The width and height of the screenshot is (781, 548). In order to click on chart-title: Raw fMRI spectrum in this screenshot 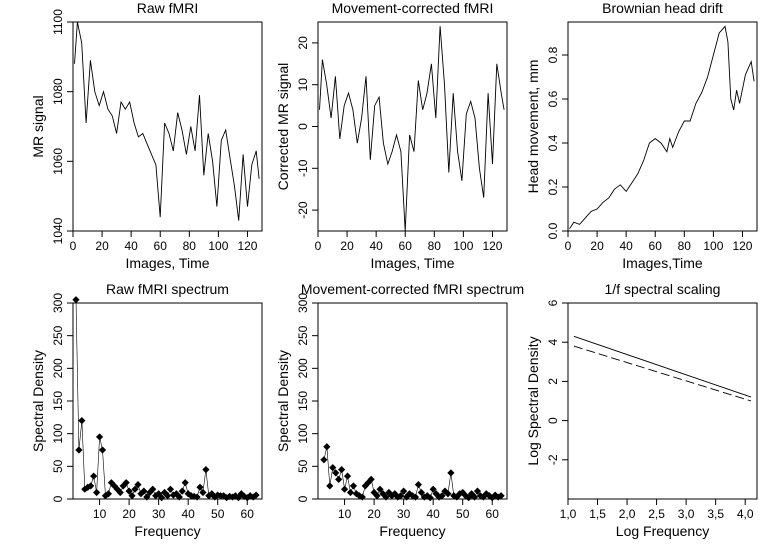, I will do `click(167, 289)`.